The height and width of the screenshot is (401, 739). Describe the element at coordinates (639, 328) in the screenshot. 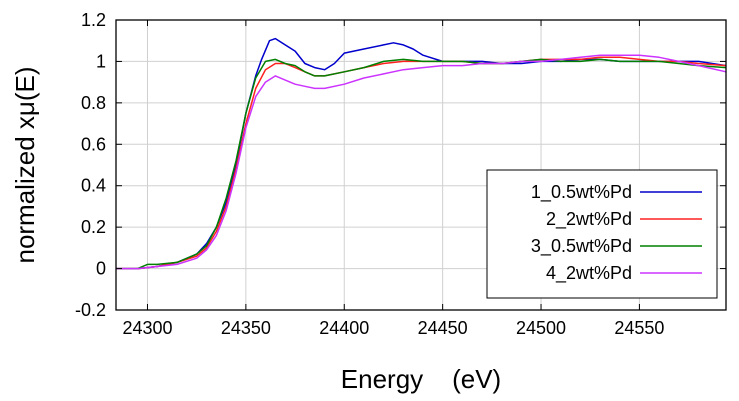

I see `x-tick-label: 24550` at that location.